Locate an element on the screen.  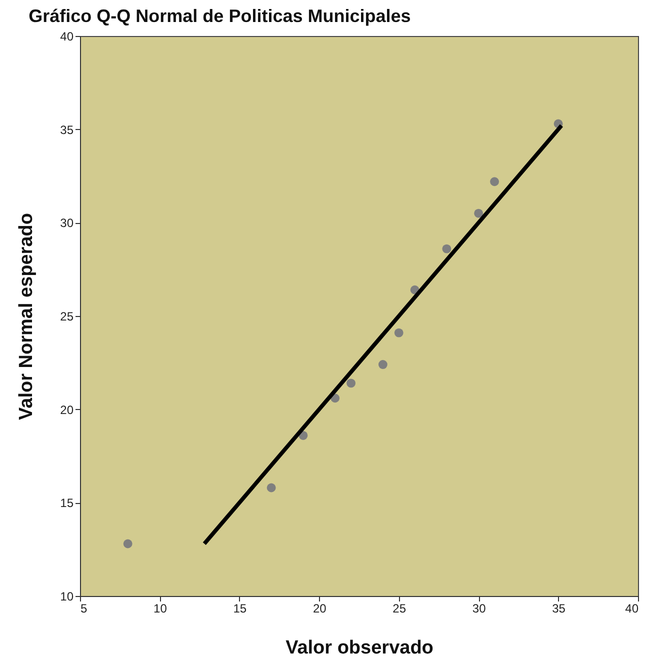
x-tick-label: 35 is located at coordinates (559, 609).